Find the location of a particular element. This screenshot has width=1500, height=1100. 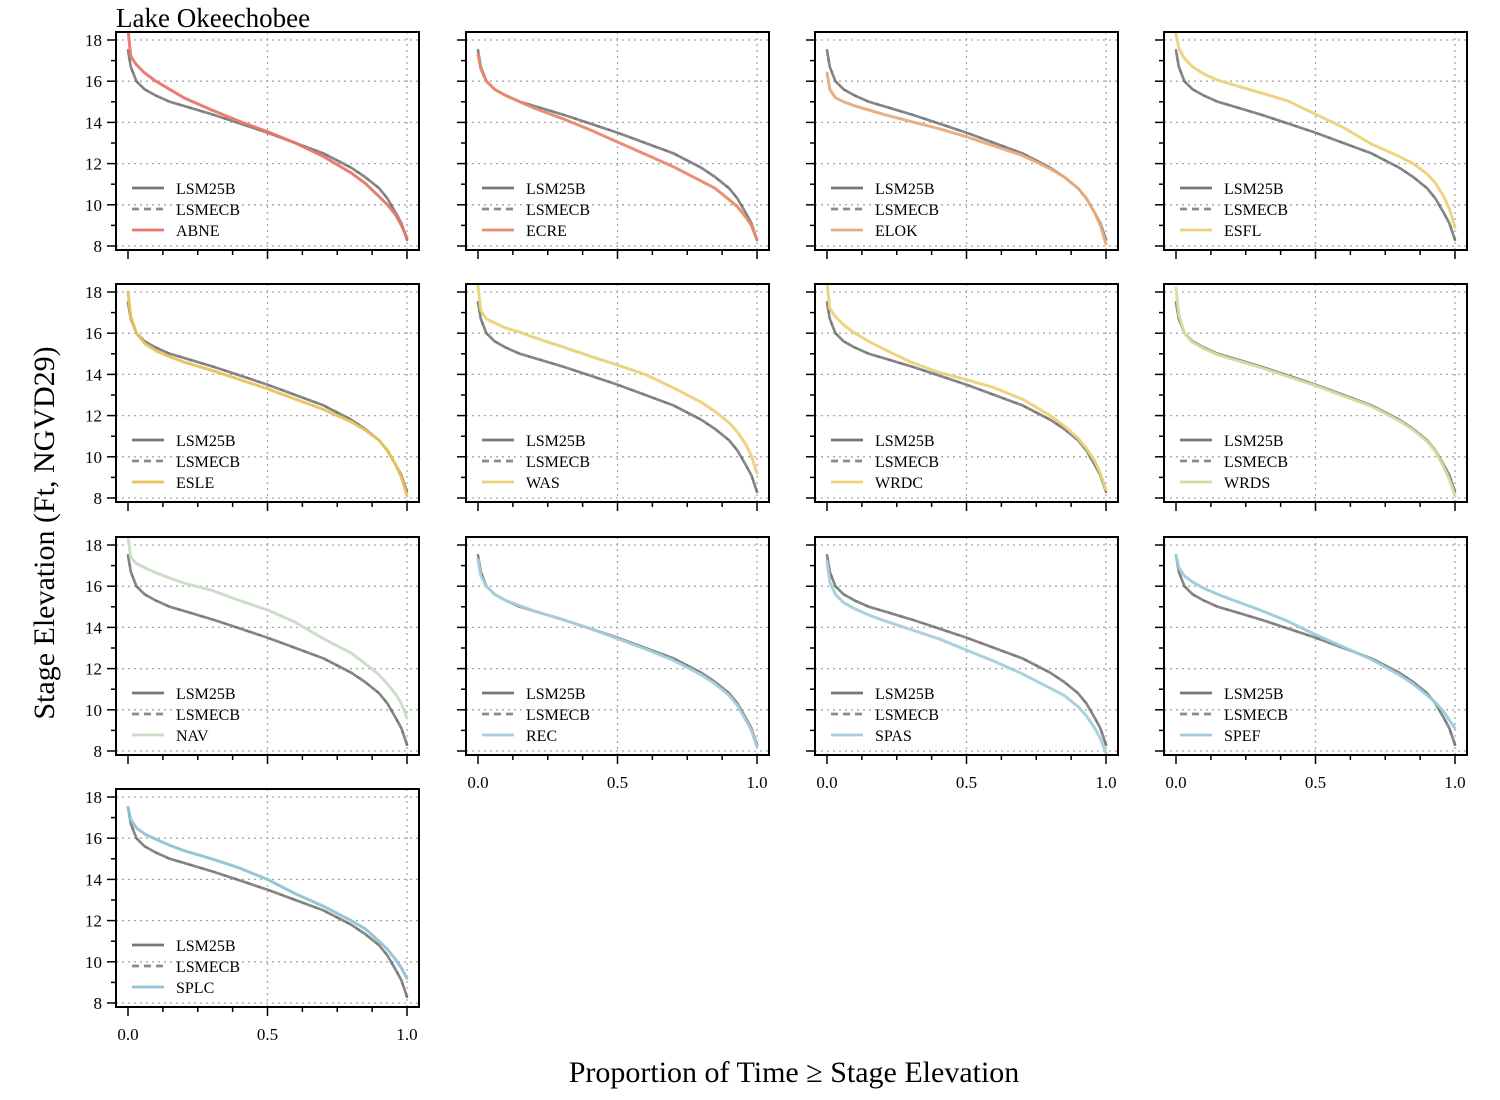

legend: LSM25B LSMECB SPAS is located at coordinates (885, 715).